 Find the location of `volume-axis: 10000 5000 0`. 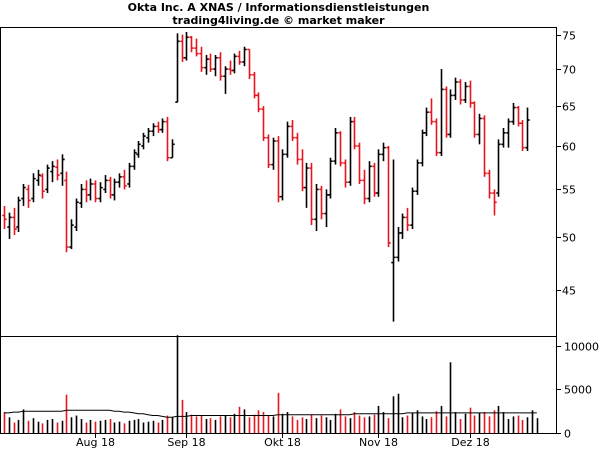

volume-axis: 10000 5000 0 is located at coordinates (577, 391).